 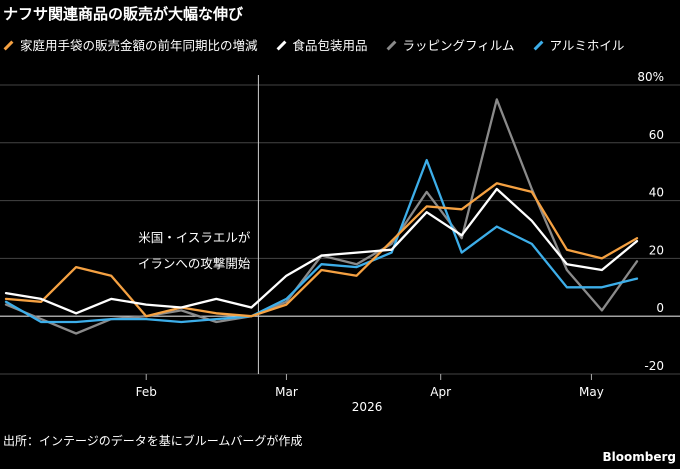 What do you see at coordinates (286, 392) in the screenshot?
I see `x-tick-label: Mar` at bounding box center [286, 392].